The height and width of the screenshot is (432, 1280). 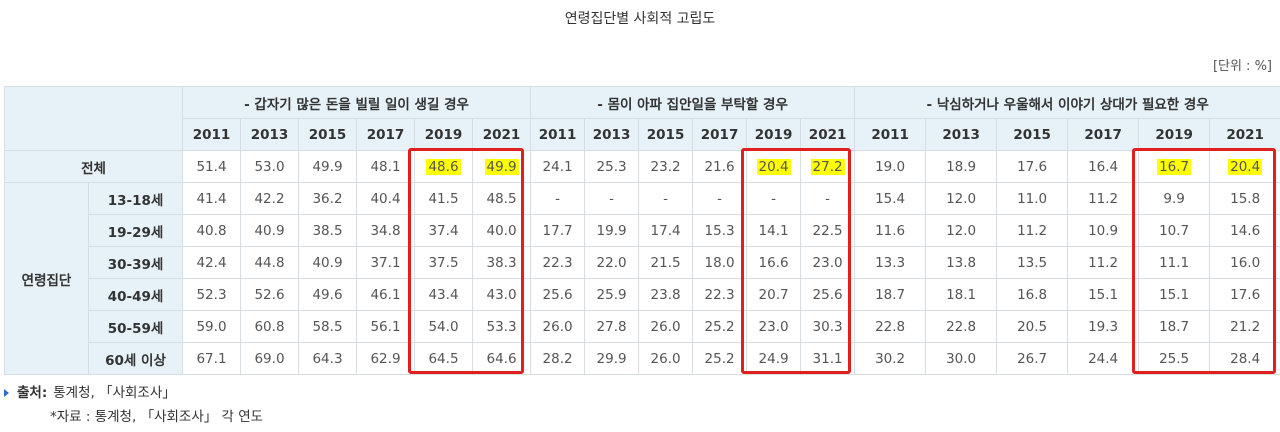 I want to click on table-cell: 15.8, so click(x=1244, y=198).